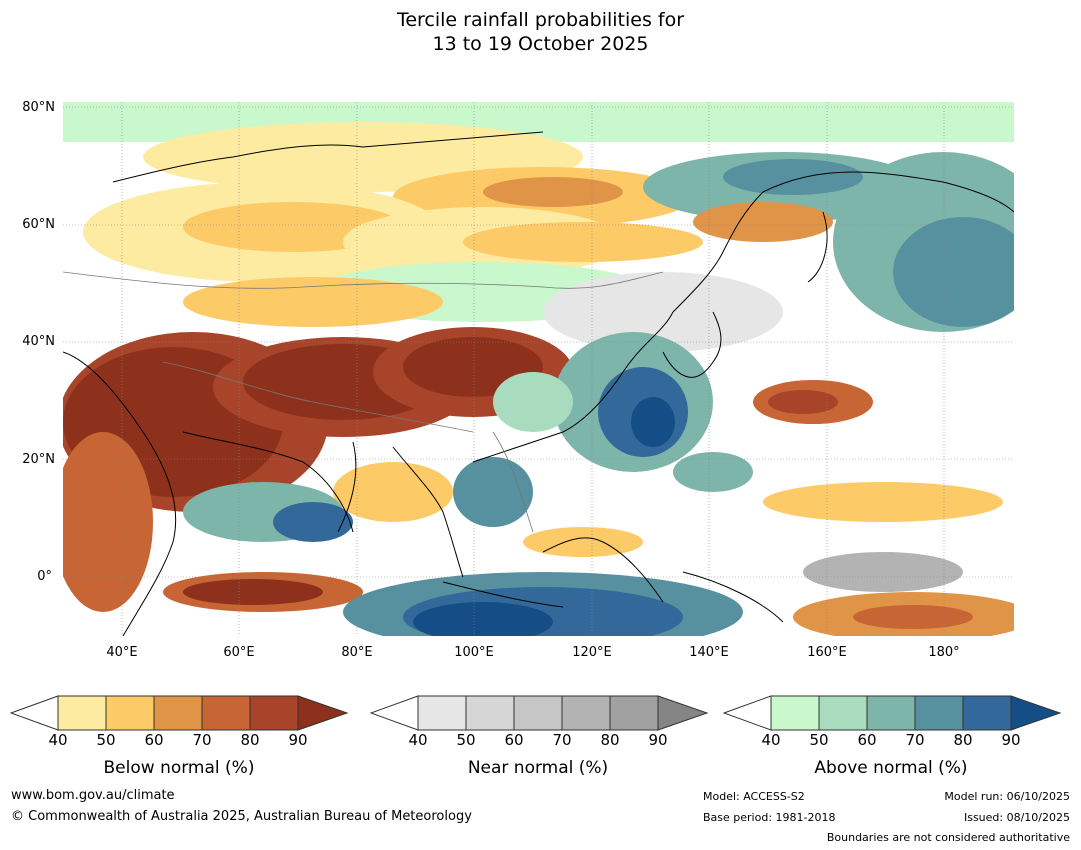  Describe the element at coordinates (610, 740) in the screenshot. I see `near-tick-80: 80` at that location.